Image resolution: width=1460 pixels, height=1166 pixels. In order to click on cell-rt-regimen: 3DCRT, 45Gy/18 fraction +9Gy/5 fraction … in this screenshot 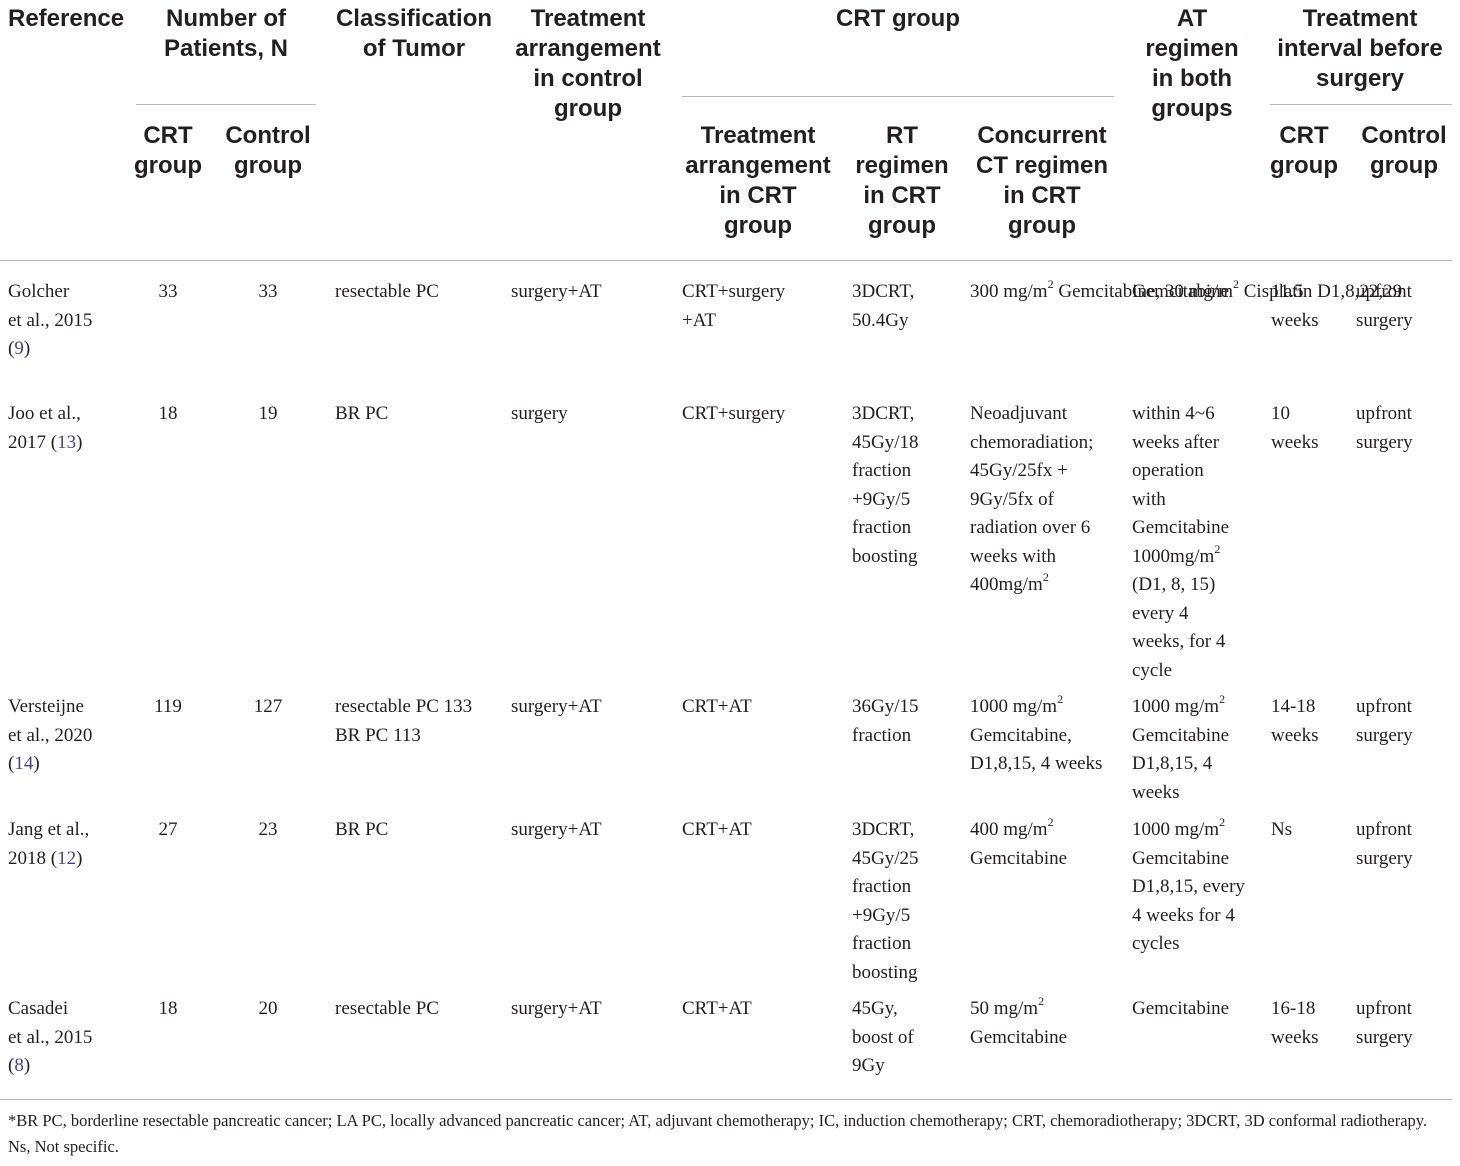, I will do `click(885, 485)`.